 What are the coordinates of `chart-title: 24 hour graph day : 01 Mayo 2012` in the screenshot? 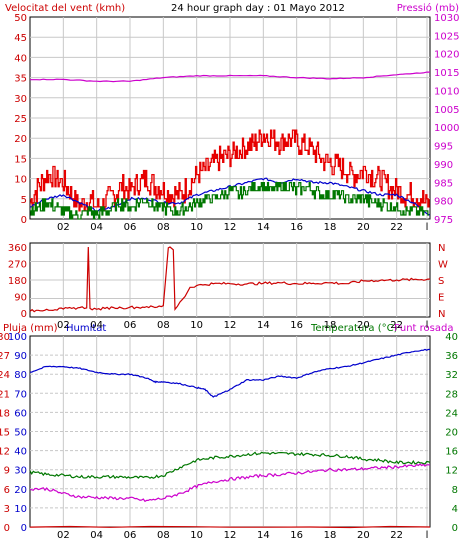 It's located at (258, 8).